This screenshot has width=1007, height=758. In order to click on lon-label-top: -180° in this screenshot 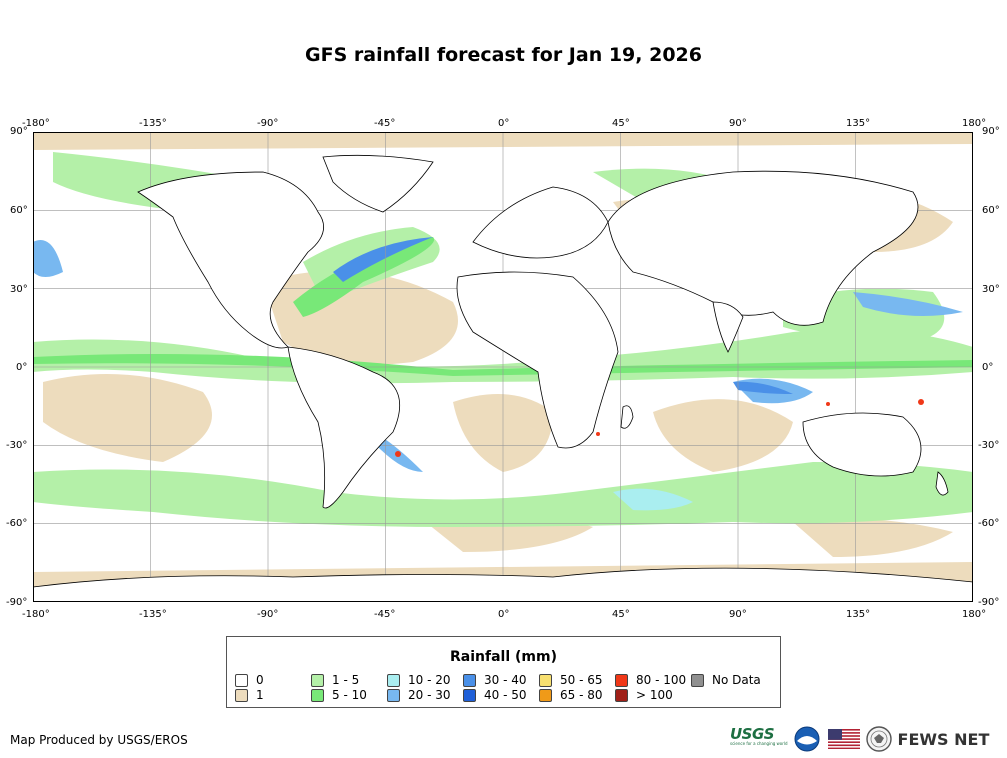, I will do `click(36, 123)`.